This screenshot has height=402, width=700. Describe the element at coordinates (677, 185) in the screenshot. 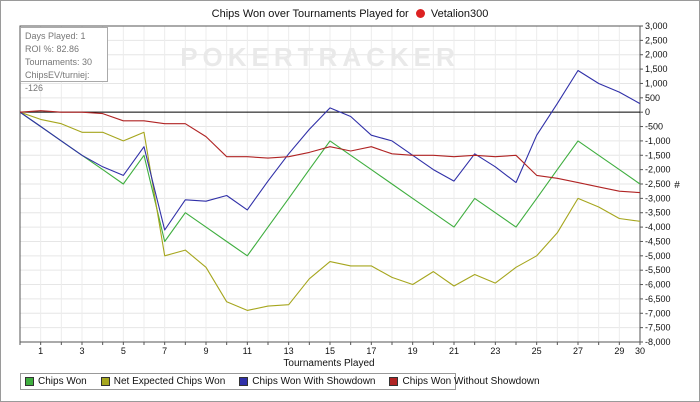

I see `y-axis-label: #` at that location.